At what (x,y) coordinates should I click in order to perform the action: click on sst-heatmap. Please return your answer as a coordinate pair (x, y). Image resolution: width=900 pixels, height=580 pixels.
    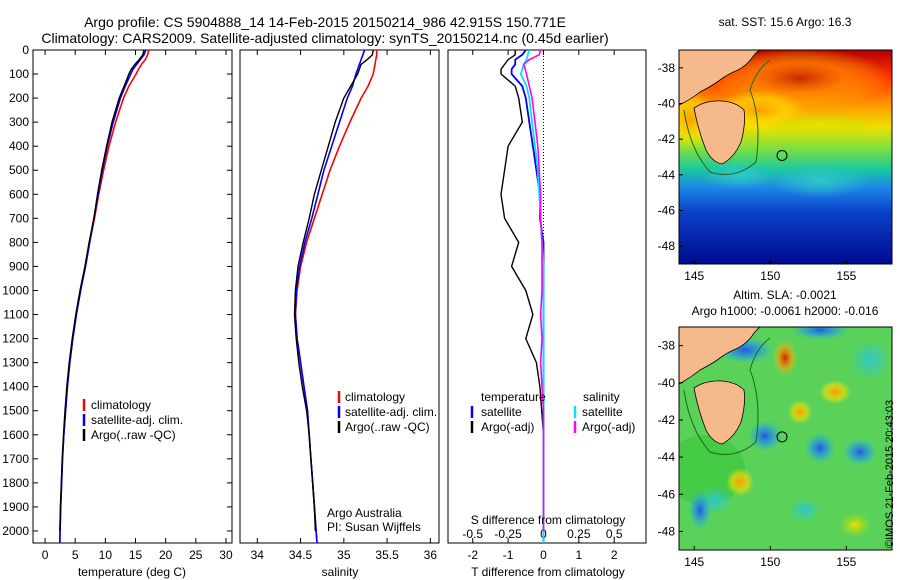
    Looking at the image, I should click on (785, 157).